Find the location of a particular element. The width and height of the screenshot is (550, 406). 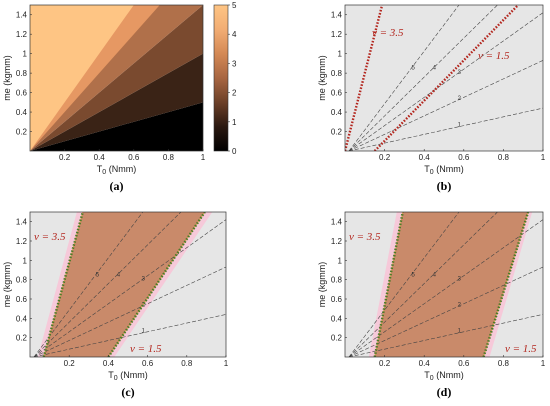

panel-caption: (d) is located at coordinates (444, 392).